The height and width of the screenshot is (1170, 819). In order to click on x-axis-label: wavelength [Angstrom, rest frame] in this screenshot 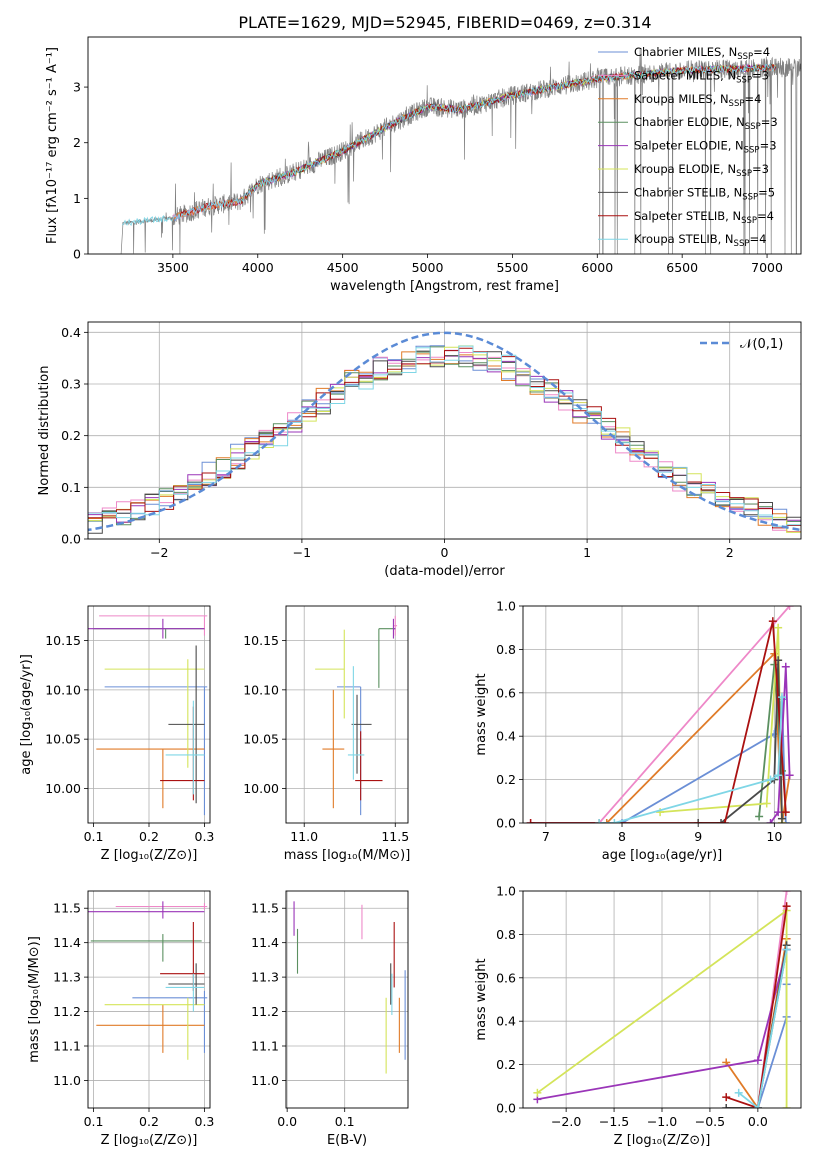, I will do `click(444, 286)`.